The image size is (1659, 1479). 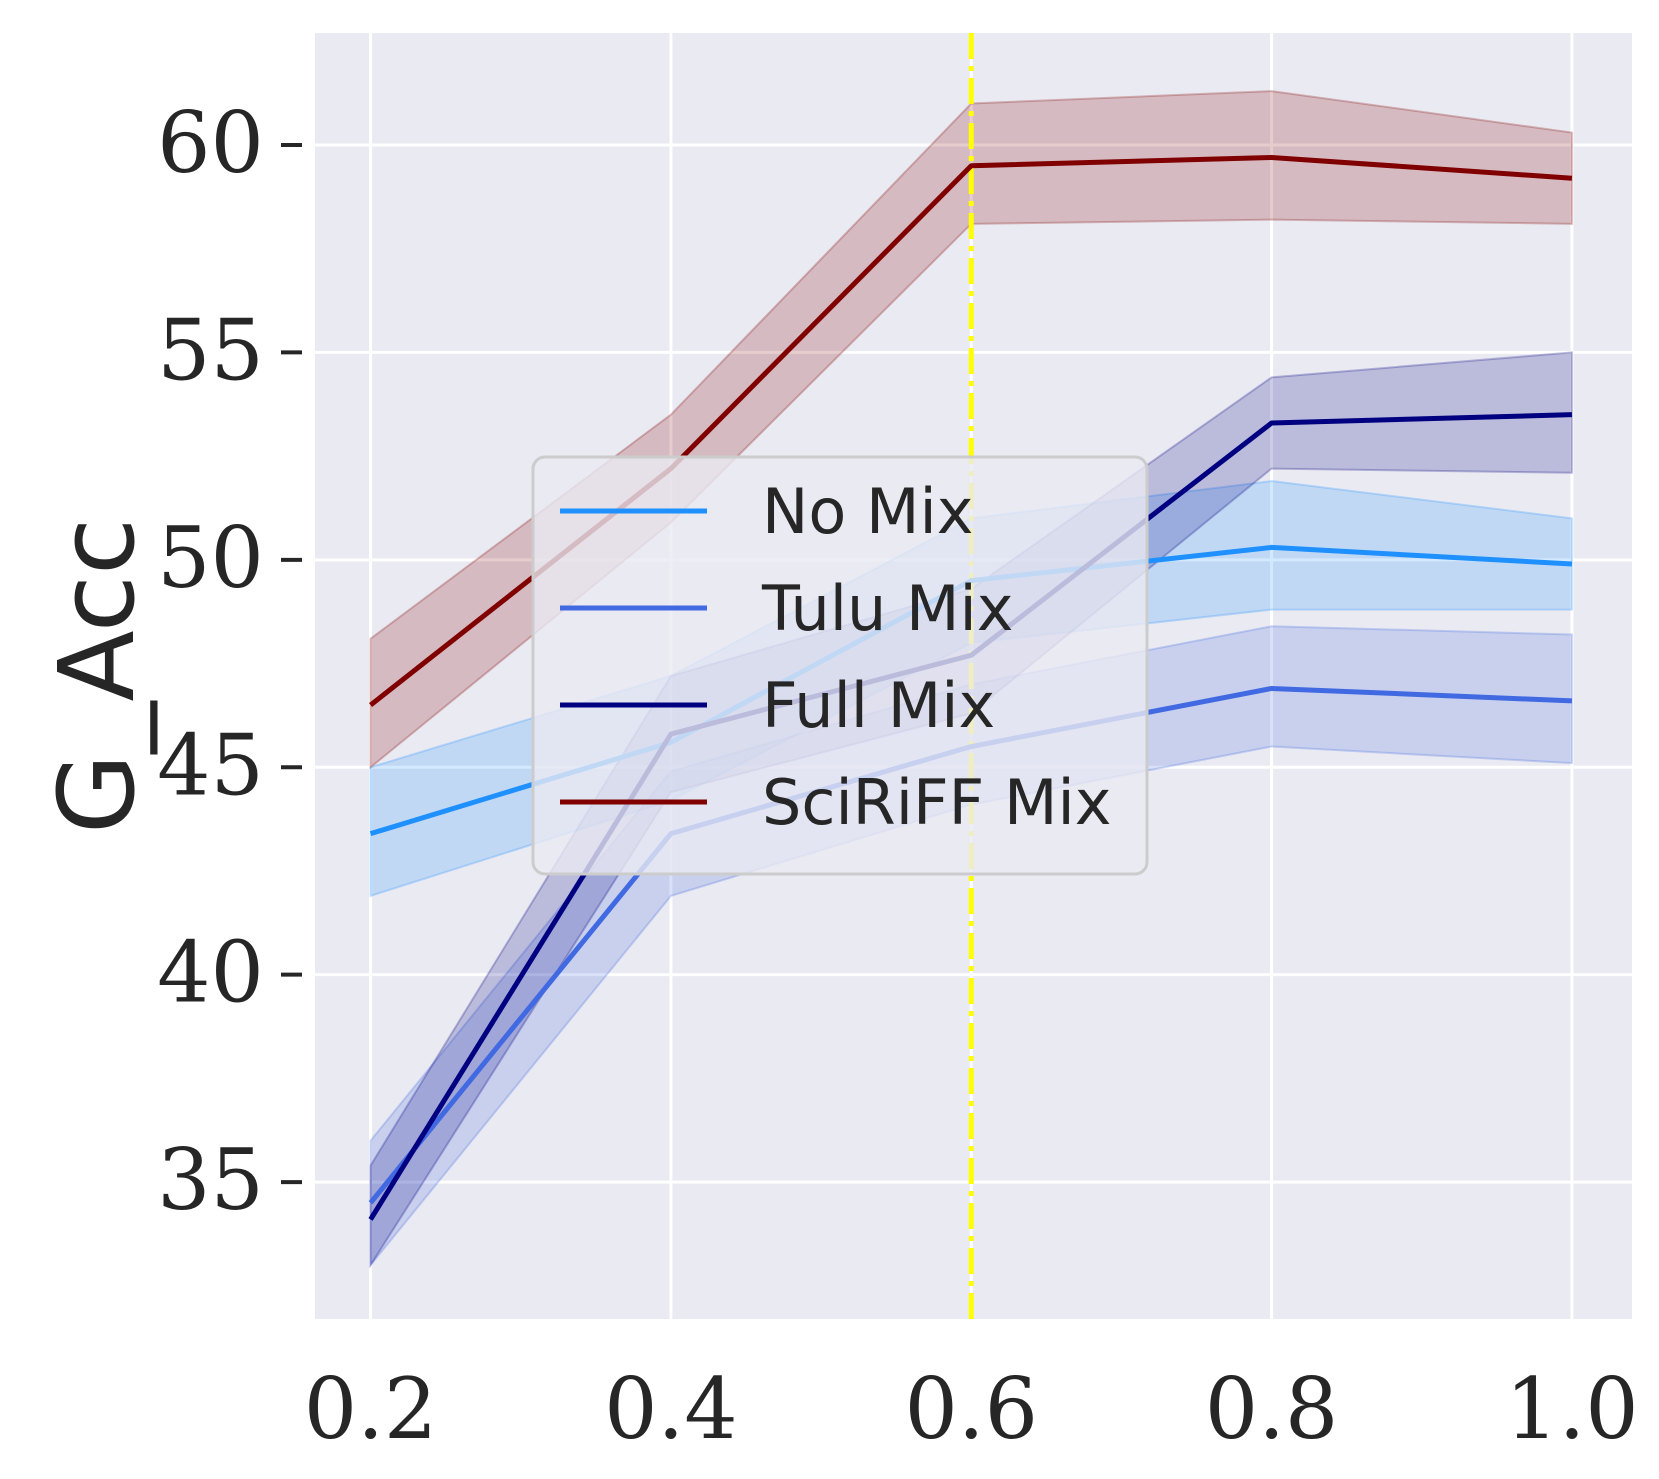 What do you see at coordinates (1272, 1409) in the screenshot?
I see `x-tick-label: 0.8` at bounding box center [1272, 1409].